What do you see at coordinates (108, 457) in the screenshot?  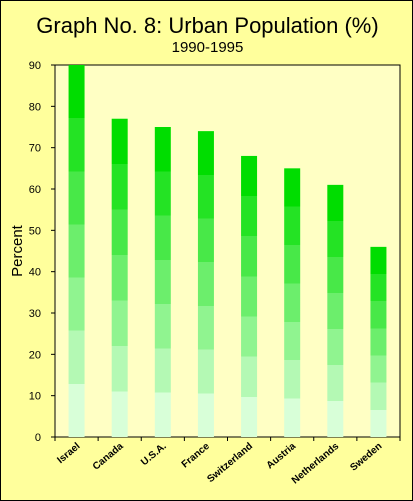 I see `x-category-label: Canada` at bounding box center [108, 457].